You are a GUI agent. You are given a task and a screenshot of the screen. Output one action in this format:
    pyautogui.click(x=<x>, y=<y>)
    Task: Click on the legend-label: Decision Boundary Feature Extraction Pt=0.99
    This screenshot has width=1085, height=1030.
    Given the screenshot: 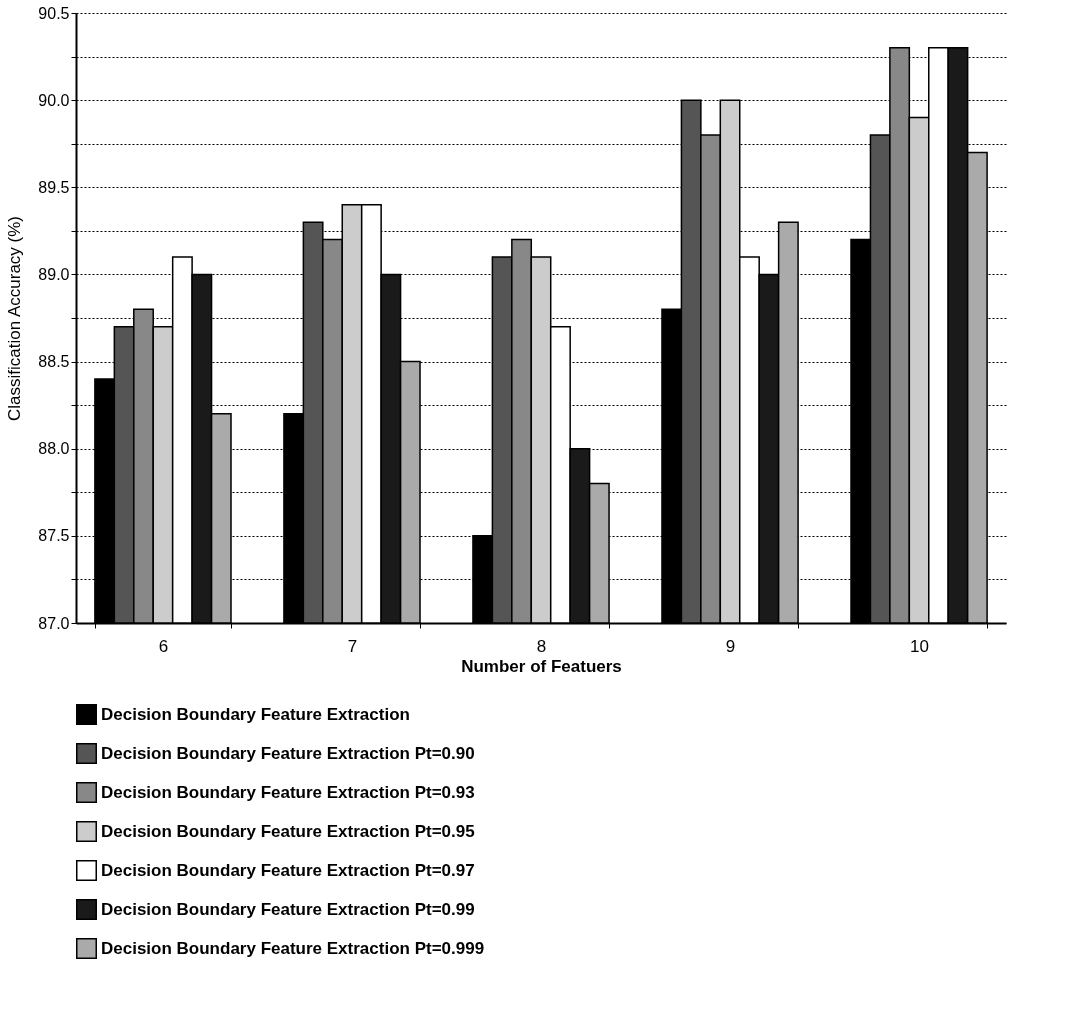 What is the action you would take?
    pyautogui.click(x=288, y=909)
    